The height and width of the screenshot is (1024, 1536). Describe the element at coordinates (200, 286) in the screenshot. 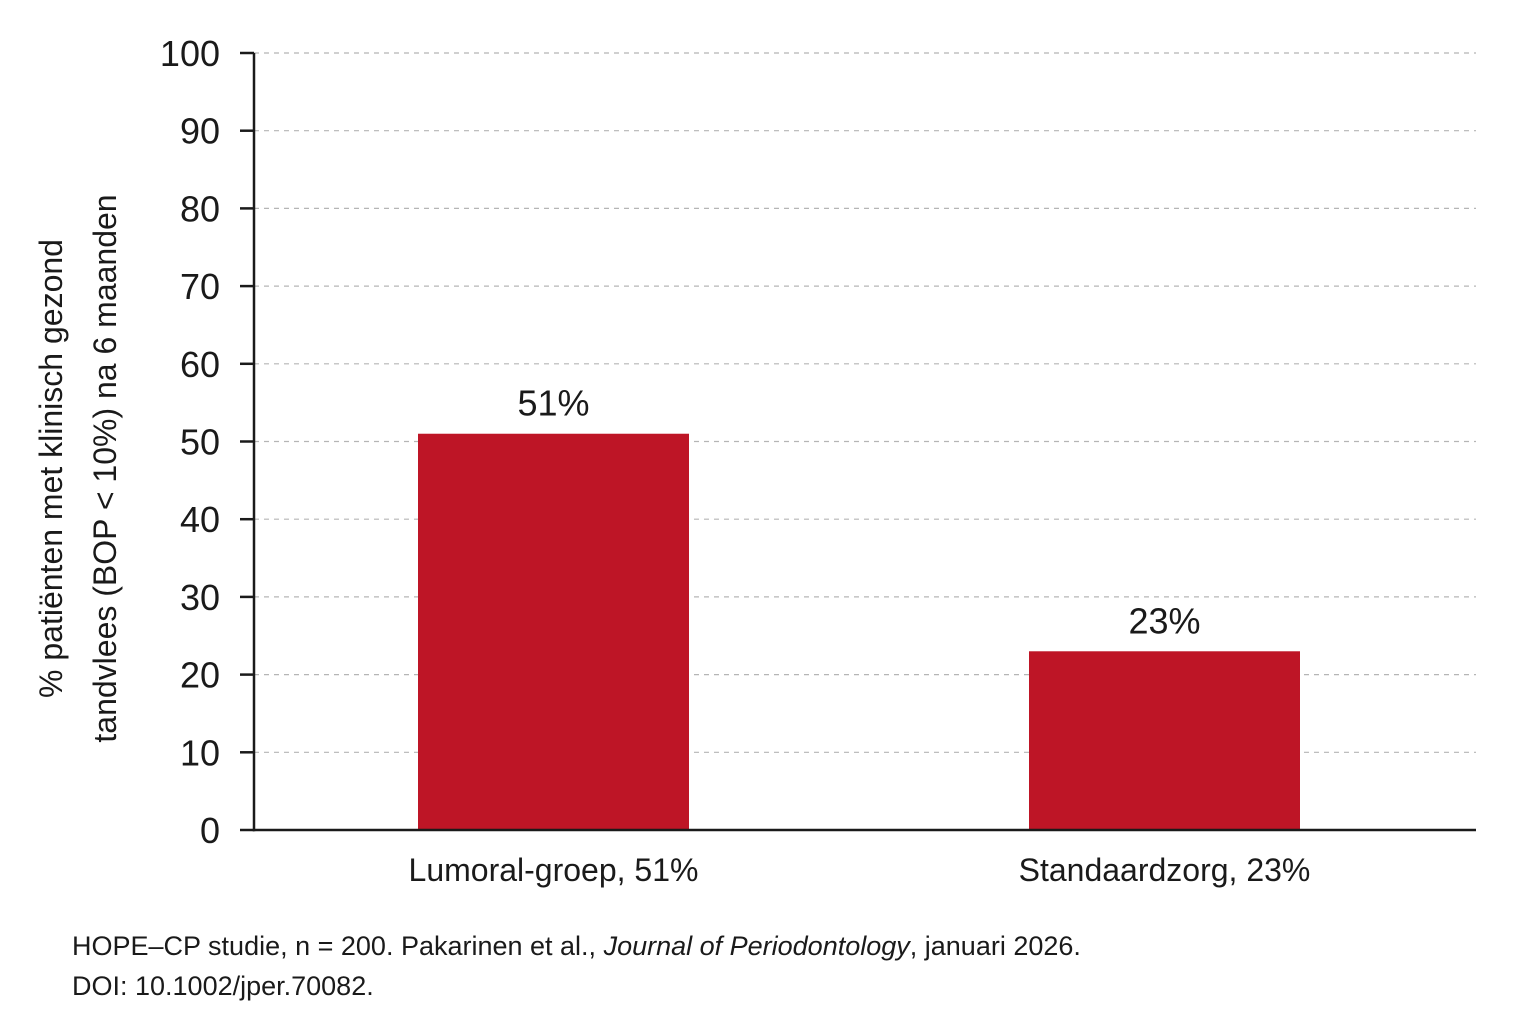

I see `y-tick-label: 70` at that location.